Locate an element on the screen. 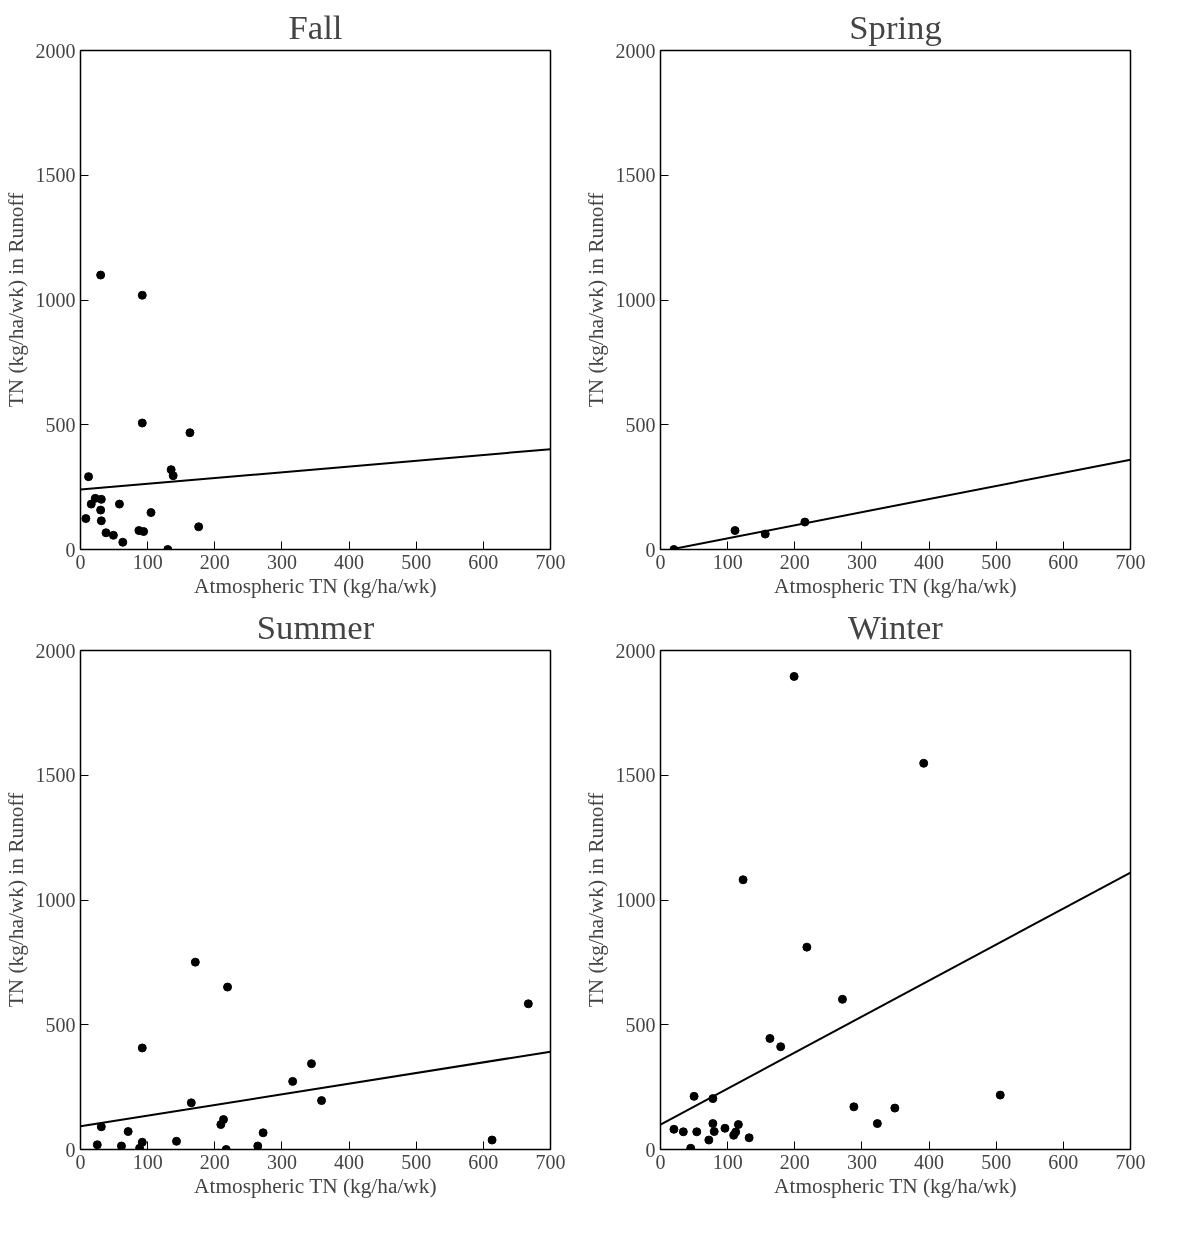 This screenshot has height=1243, width=1193. chart-title: Spring is located at coordinates (895, 26).